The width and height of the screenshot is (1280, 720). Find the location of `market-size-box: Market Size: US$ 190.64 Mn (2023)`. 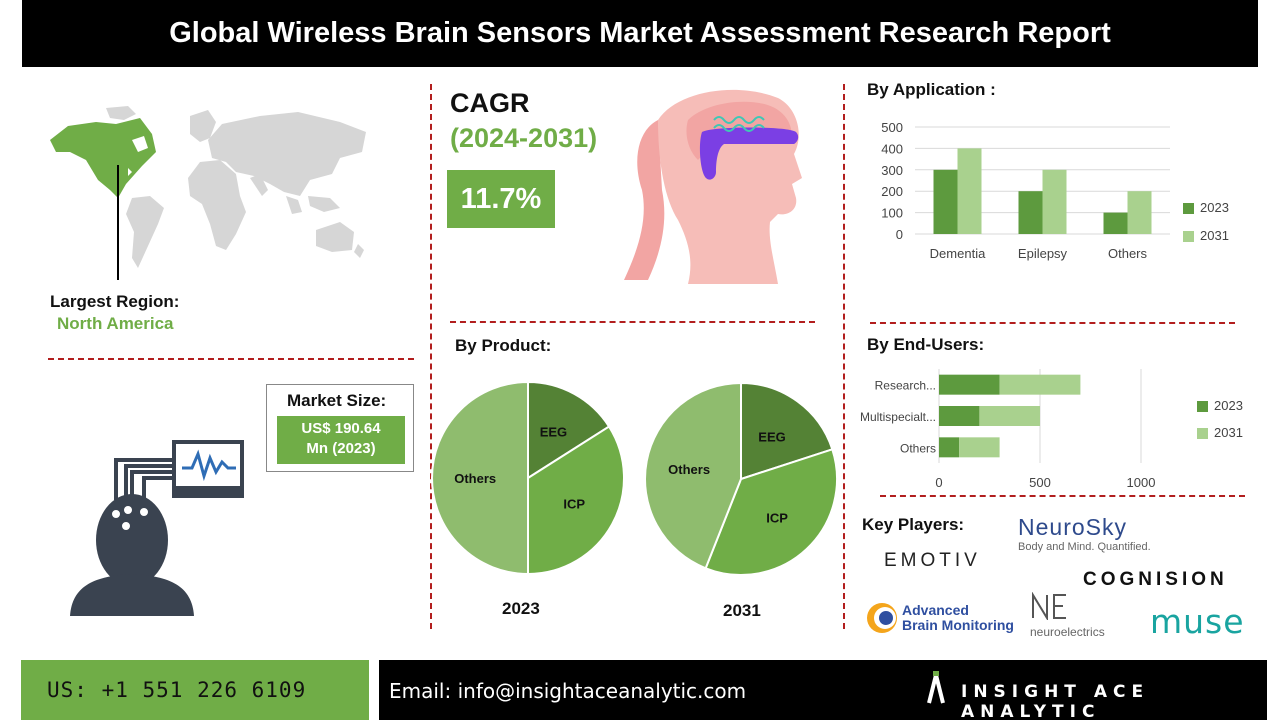

market-size-box: Market Size: US$ 190.64 Mn (2023) is located at coordinates (340, 428).